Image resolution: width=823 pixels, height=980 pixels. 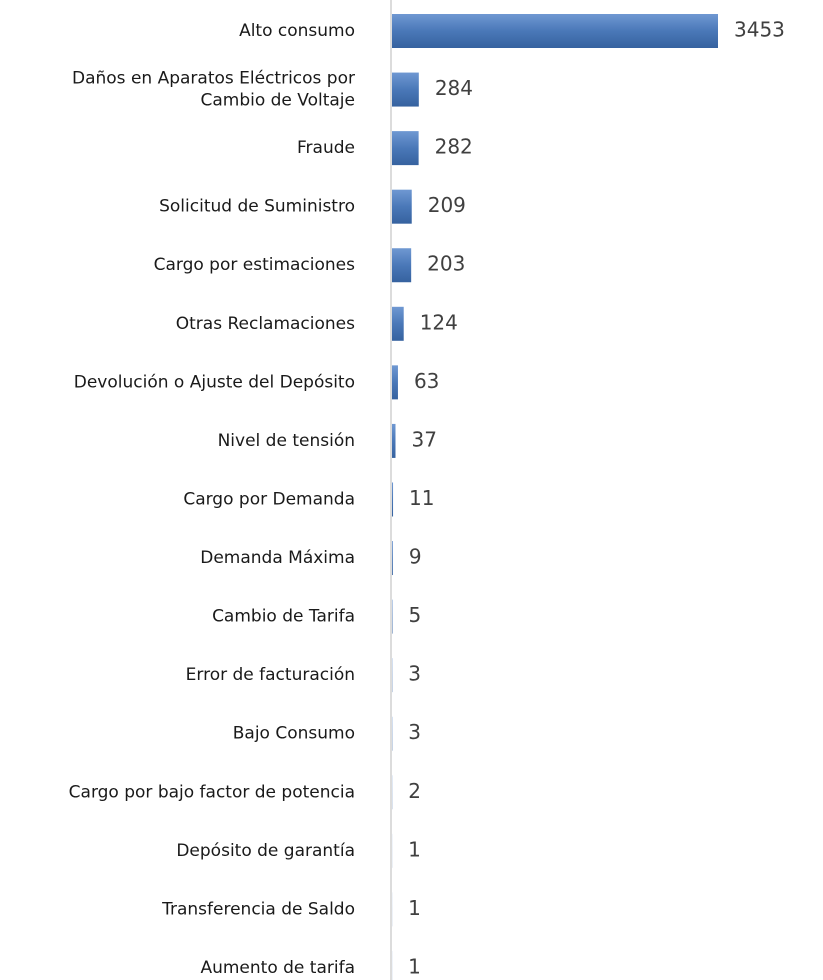 I want to click on category-label: Cargo por estimaciones, so click(x=255, y=265).